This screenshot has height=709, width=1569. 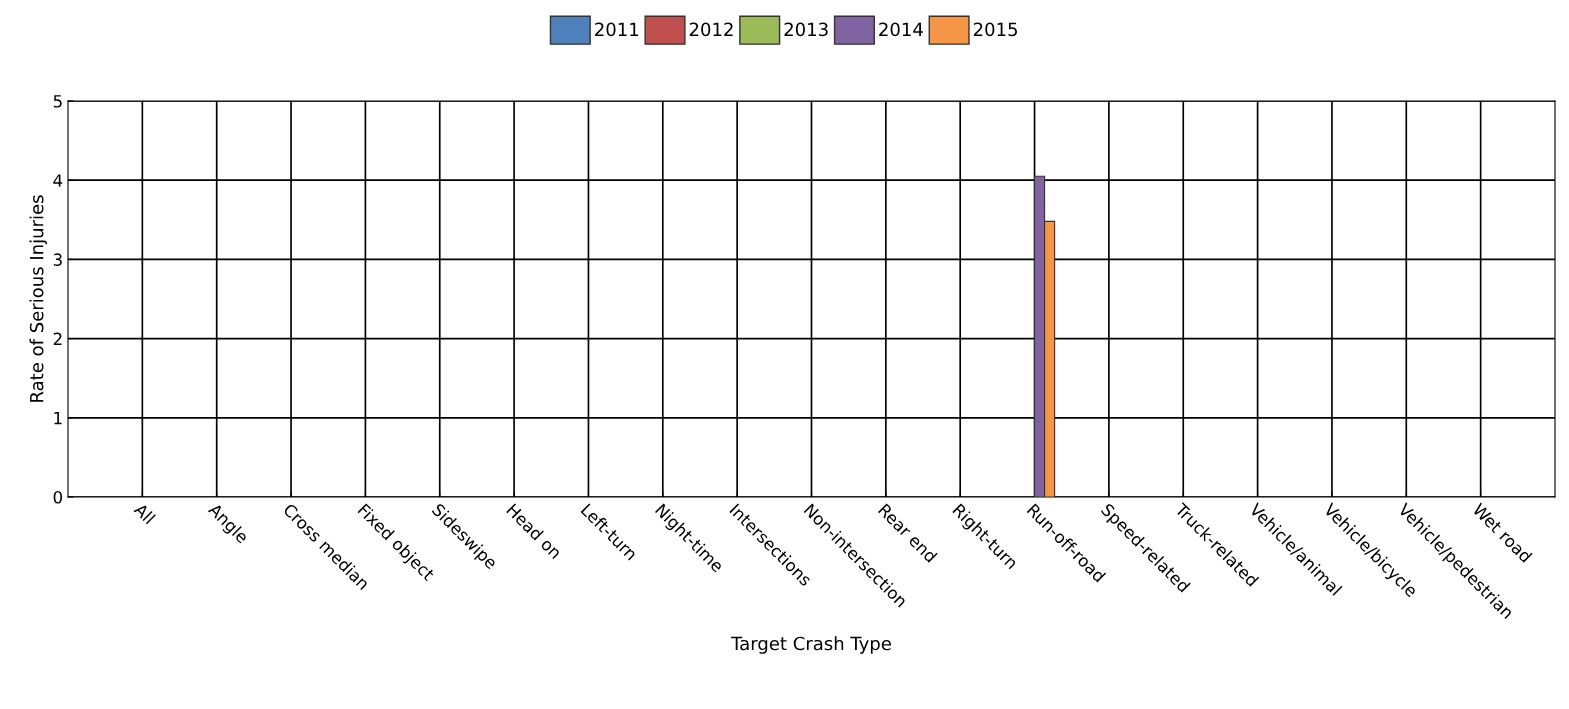 What do you see at coordinates (57, 338) in the screenshot?
I see `y-tick-label: 2` at bounding box center [57, 338].